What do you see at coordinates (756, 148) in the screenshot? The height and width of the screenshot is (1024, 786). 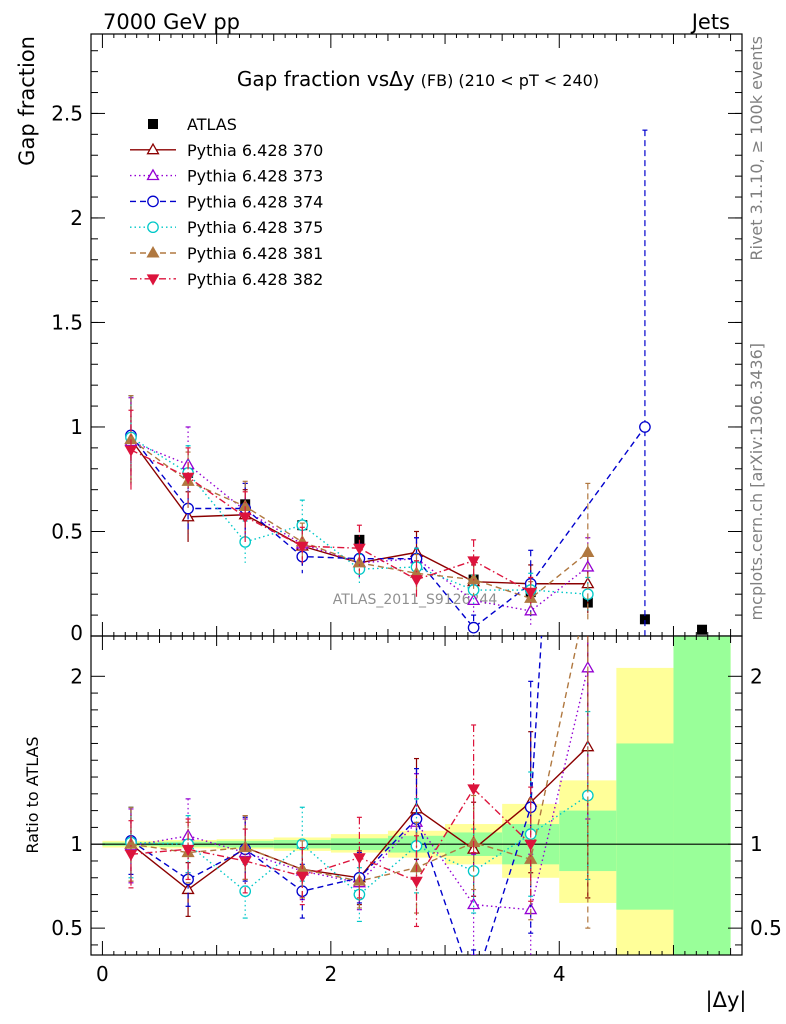 I see `rivet-label: Rivet 3.1.10, ≥ 100k events` at bounding box center [756, 148].